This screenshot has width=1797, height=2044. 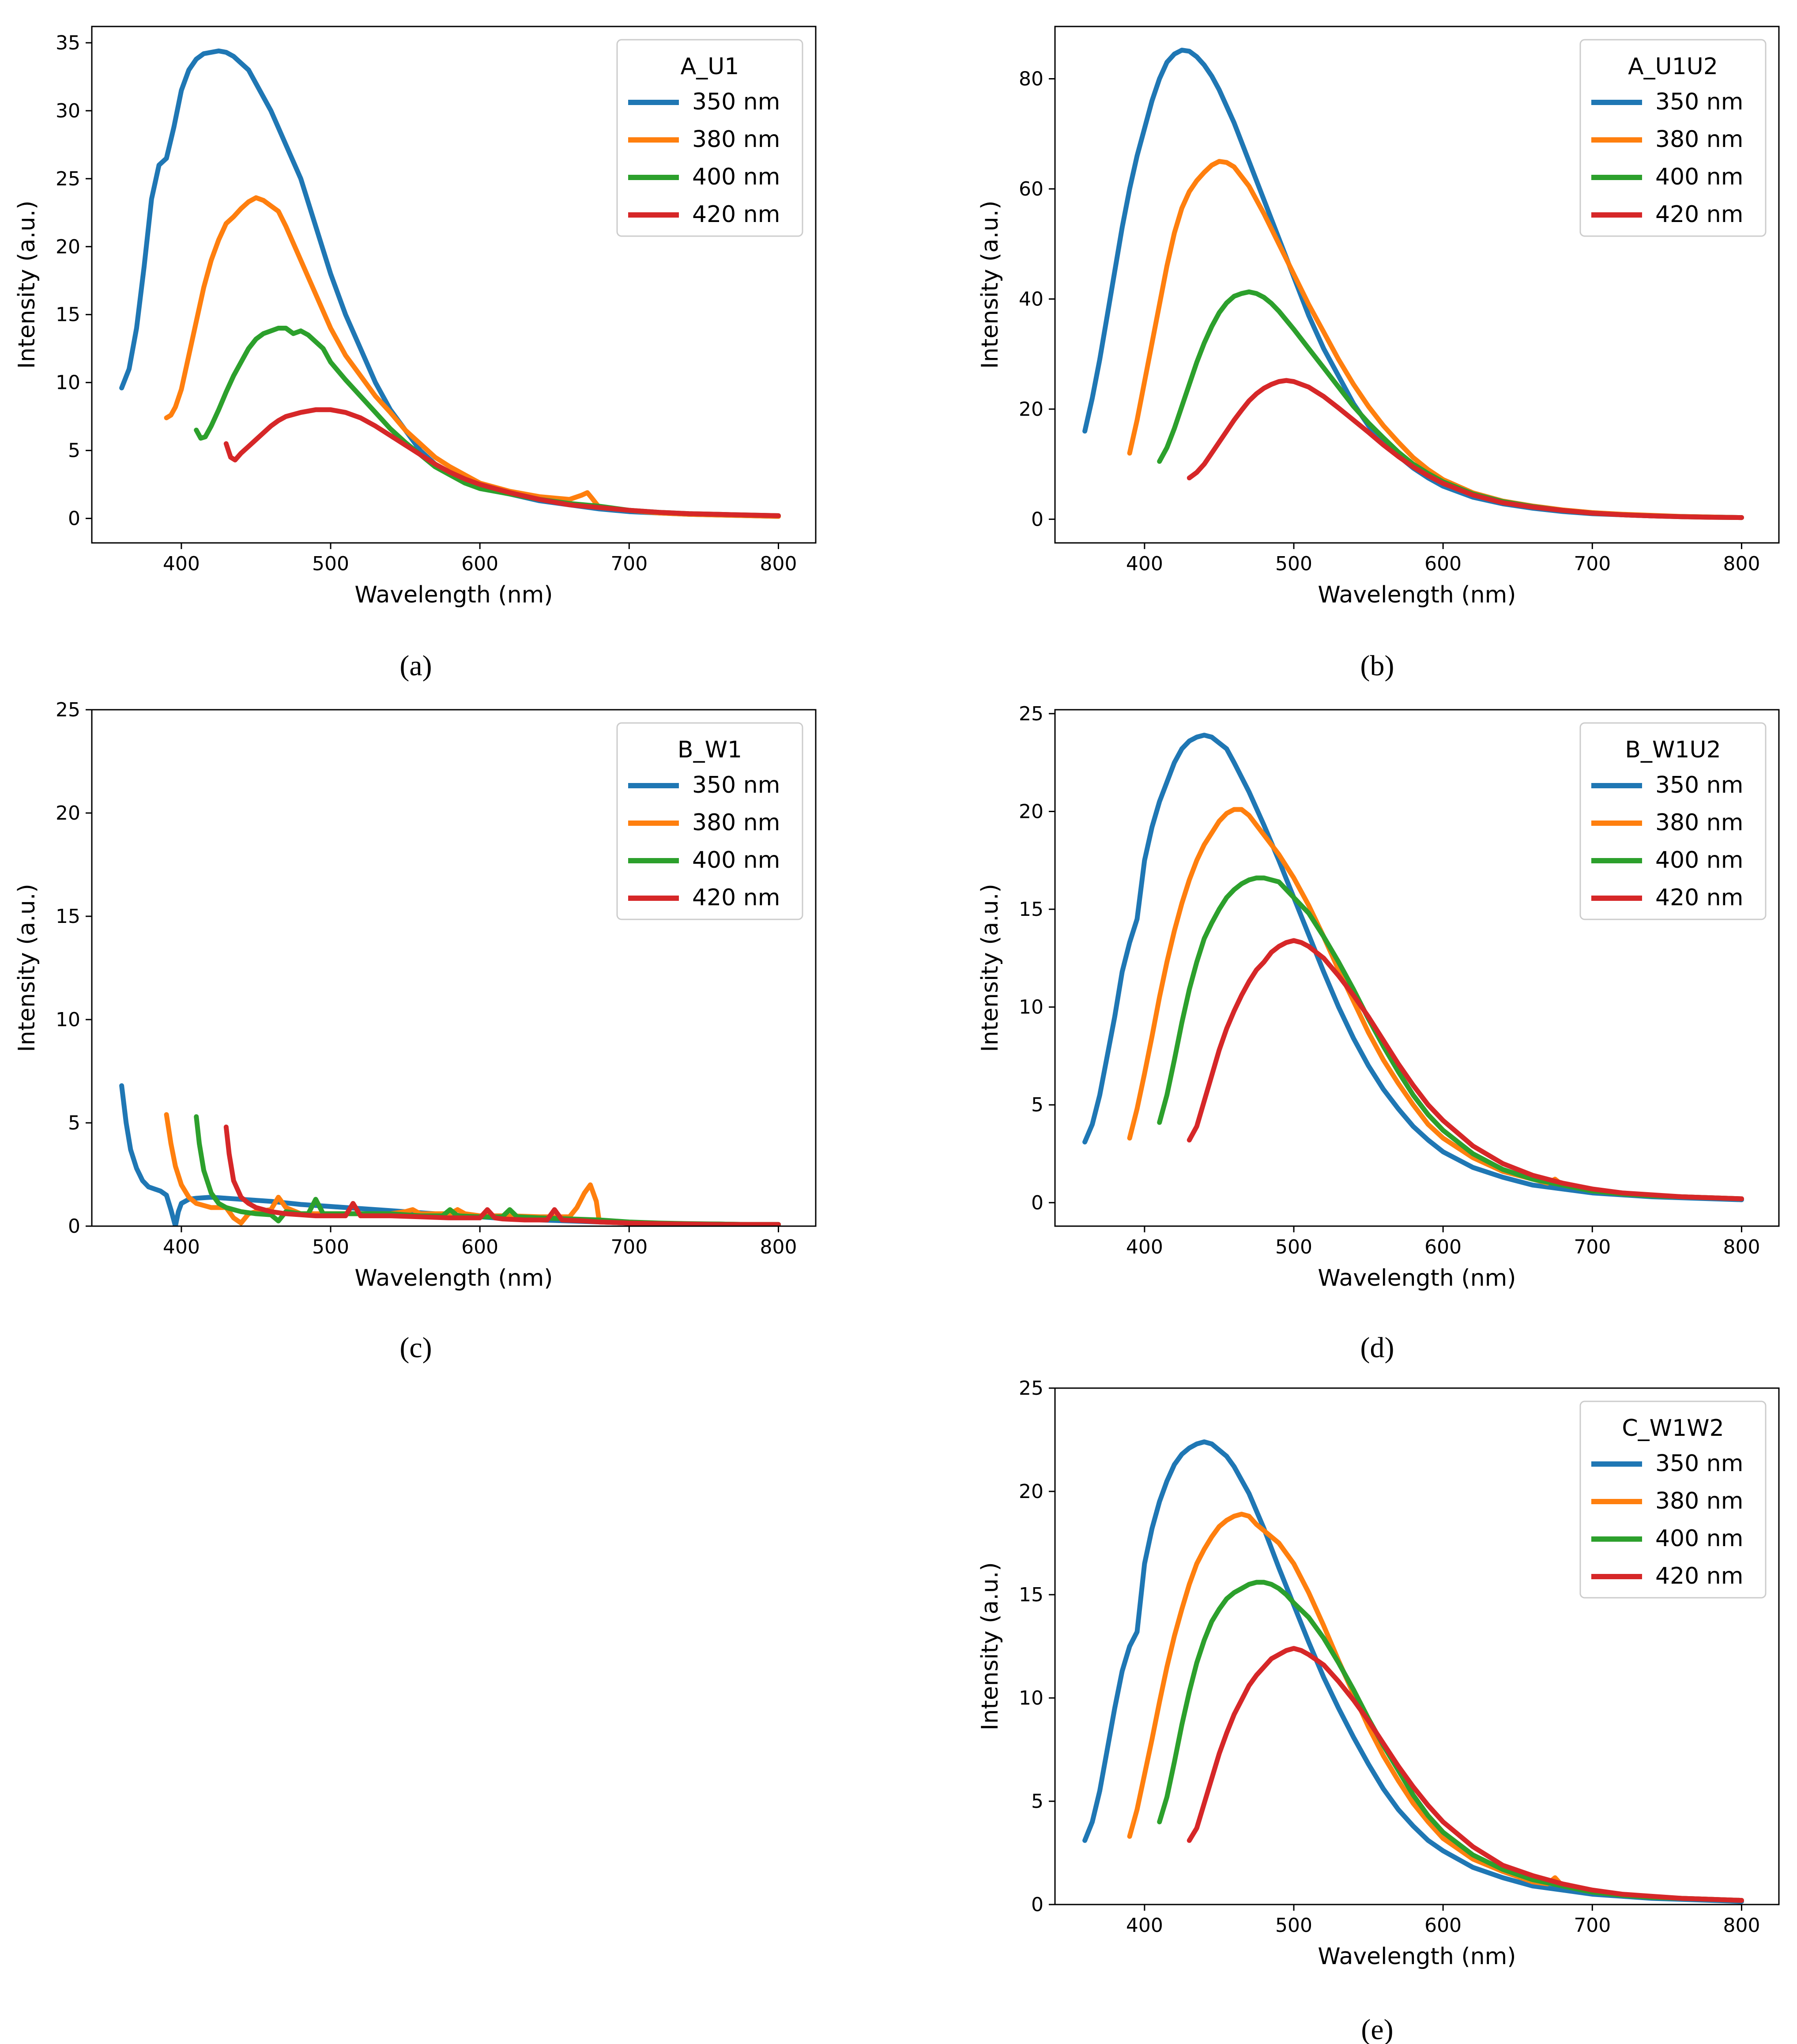 What do you see at coordinates (68, 43) in the screenshot?
I see `y-tick-label: 35` at bounding box center [68, 43].